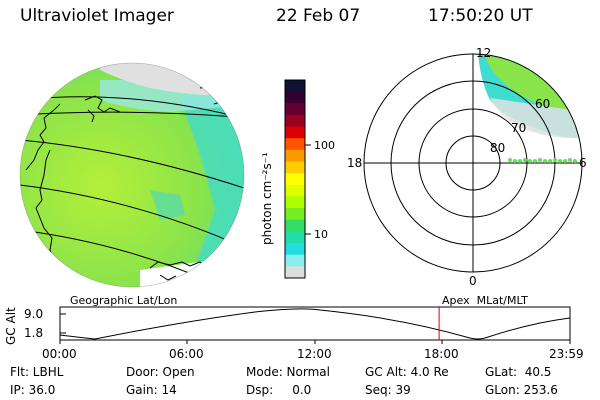  What do you see at coordinates (519, 128) in the screenshot?
I see `mlat-label-70: 70` at bounding box center [519, 128].